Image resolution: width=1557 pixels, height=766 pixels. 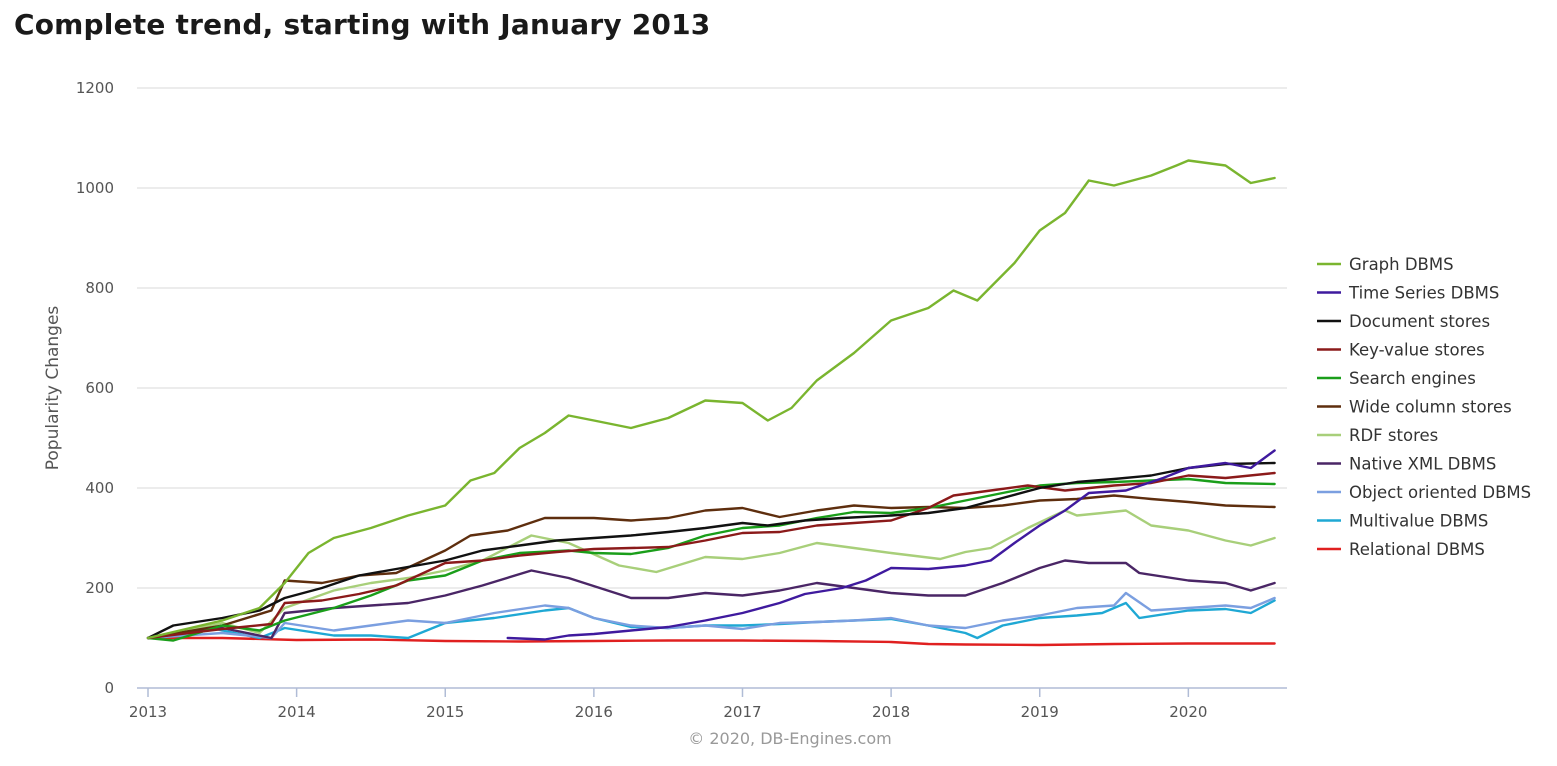 I want to click on credits: © 2020, DB-Engines.com, so click(x=789, y=738).